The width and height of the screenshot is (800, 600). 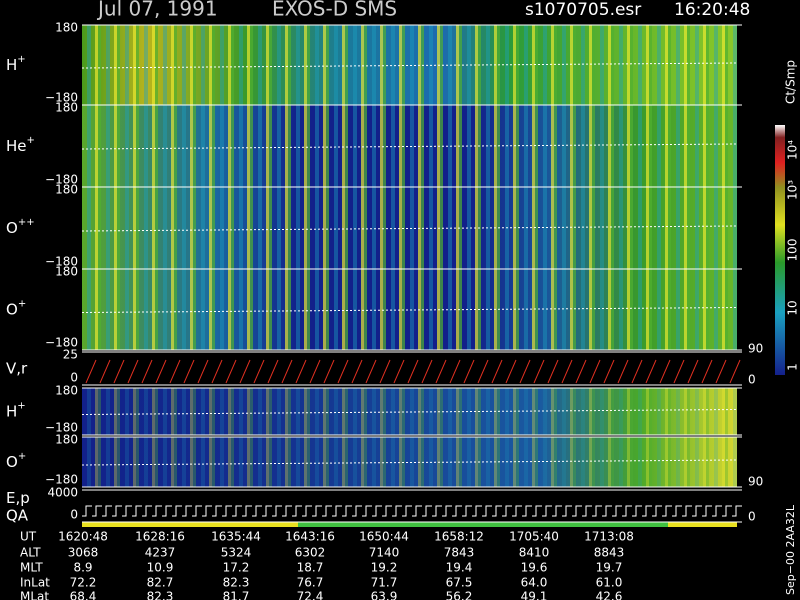 I want to click on cell: 1650:44, so click(x=384, y=537).